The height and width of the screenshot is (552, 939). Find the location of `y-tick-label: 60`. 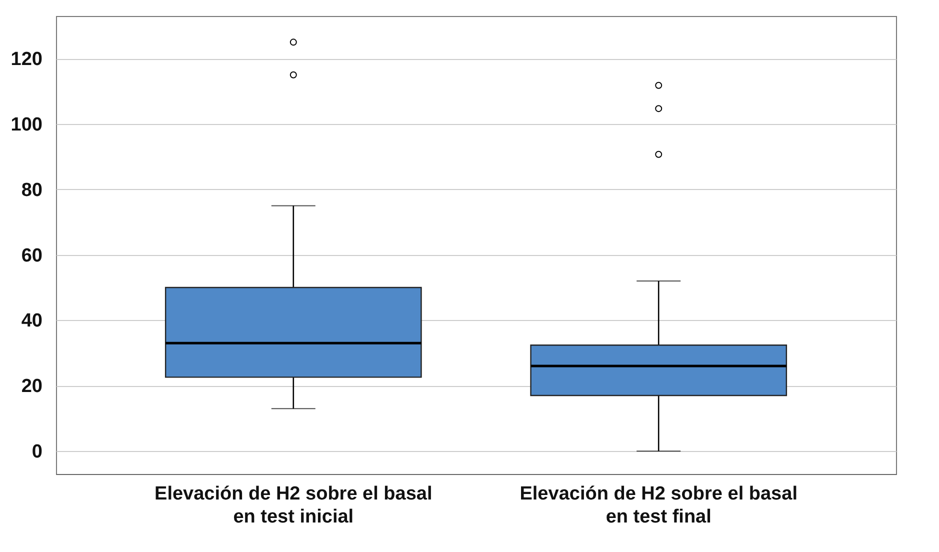

y-tick-label: 60 is located at coordinates (31, 255).